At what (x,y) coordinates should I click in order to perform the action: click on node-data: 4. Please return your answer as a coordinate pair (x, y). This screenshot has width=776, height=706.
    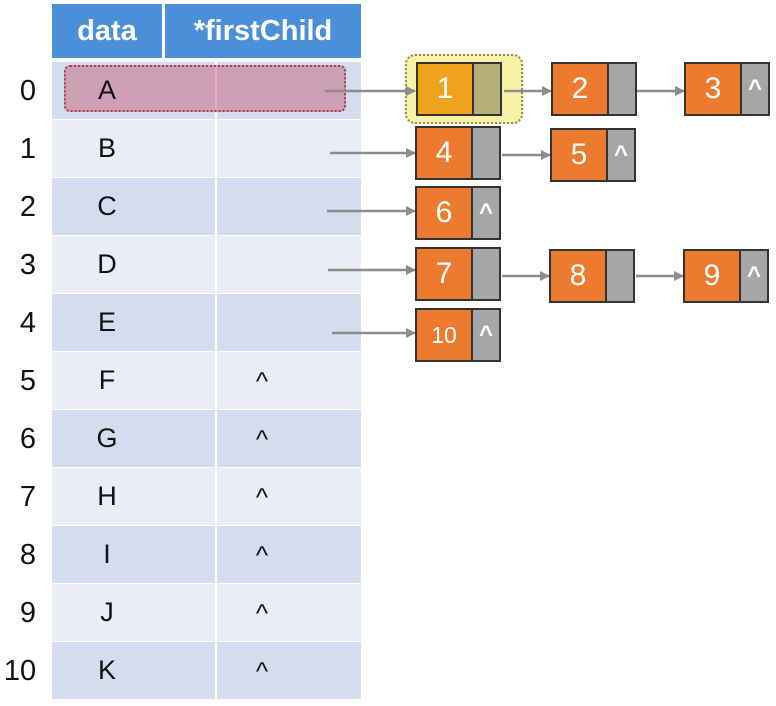
    Looking at the image, I should click on (444, 153).